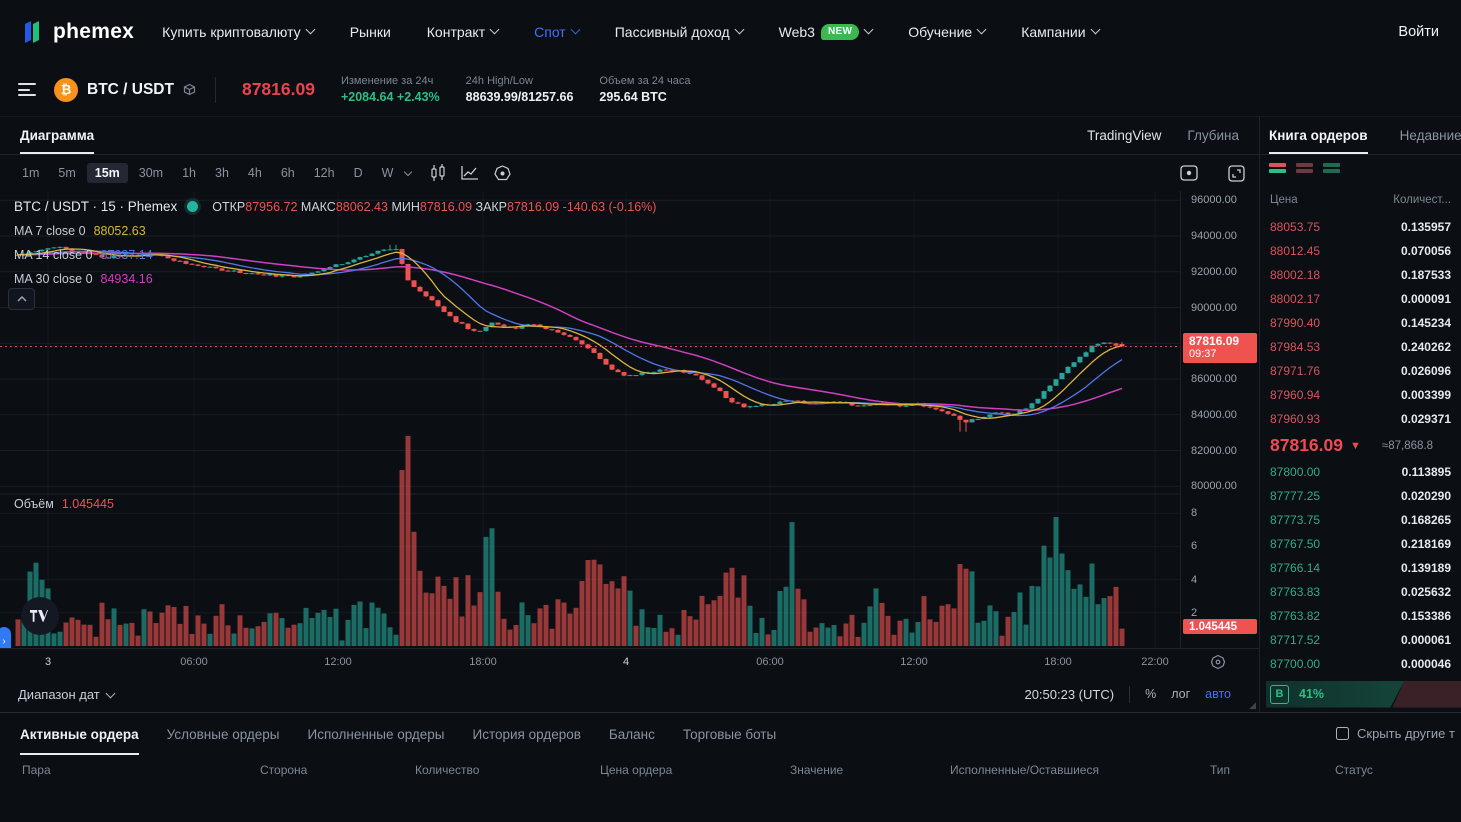 This screenshot has height=822, width=1461. What do you see at coordinates (470, 173) in the screenshot?
I see `line-chart-icon` at bounding box center [470, 173].